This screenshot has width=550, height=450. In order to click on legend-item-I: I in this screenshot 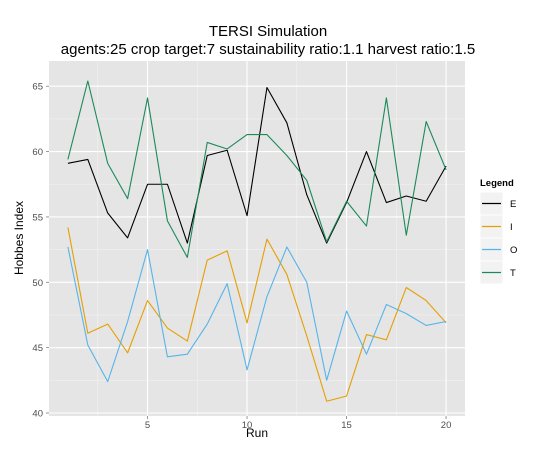, I will do `click(496, 226)`.